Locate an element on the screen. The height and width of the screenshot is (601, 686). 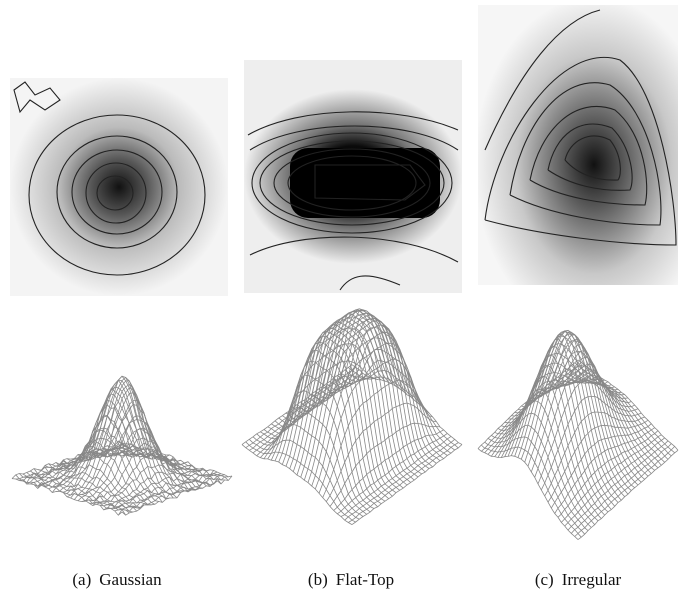
caption-a: (a) Gaussian is located at coordinates (117, 579).